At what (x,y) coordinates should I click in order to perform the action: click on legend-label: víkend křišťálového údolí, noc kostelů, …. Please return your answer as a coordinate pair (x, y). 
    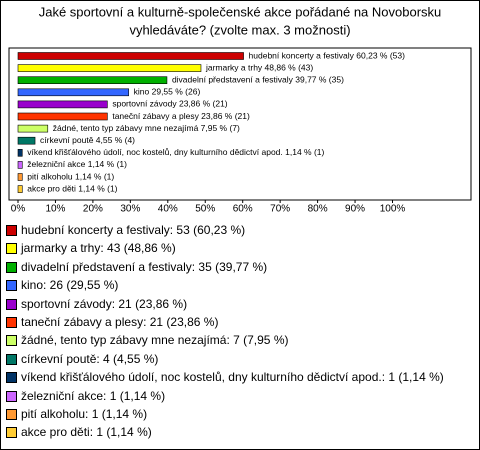
    Looking at the image, I should click on (232, 377).